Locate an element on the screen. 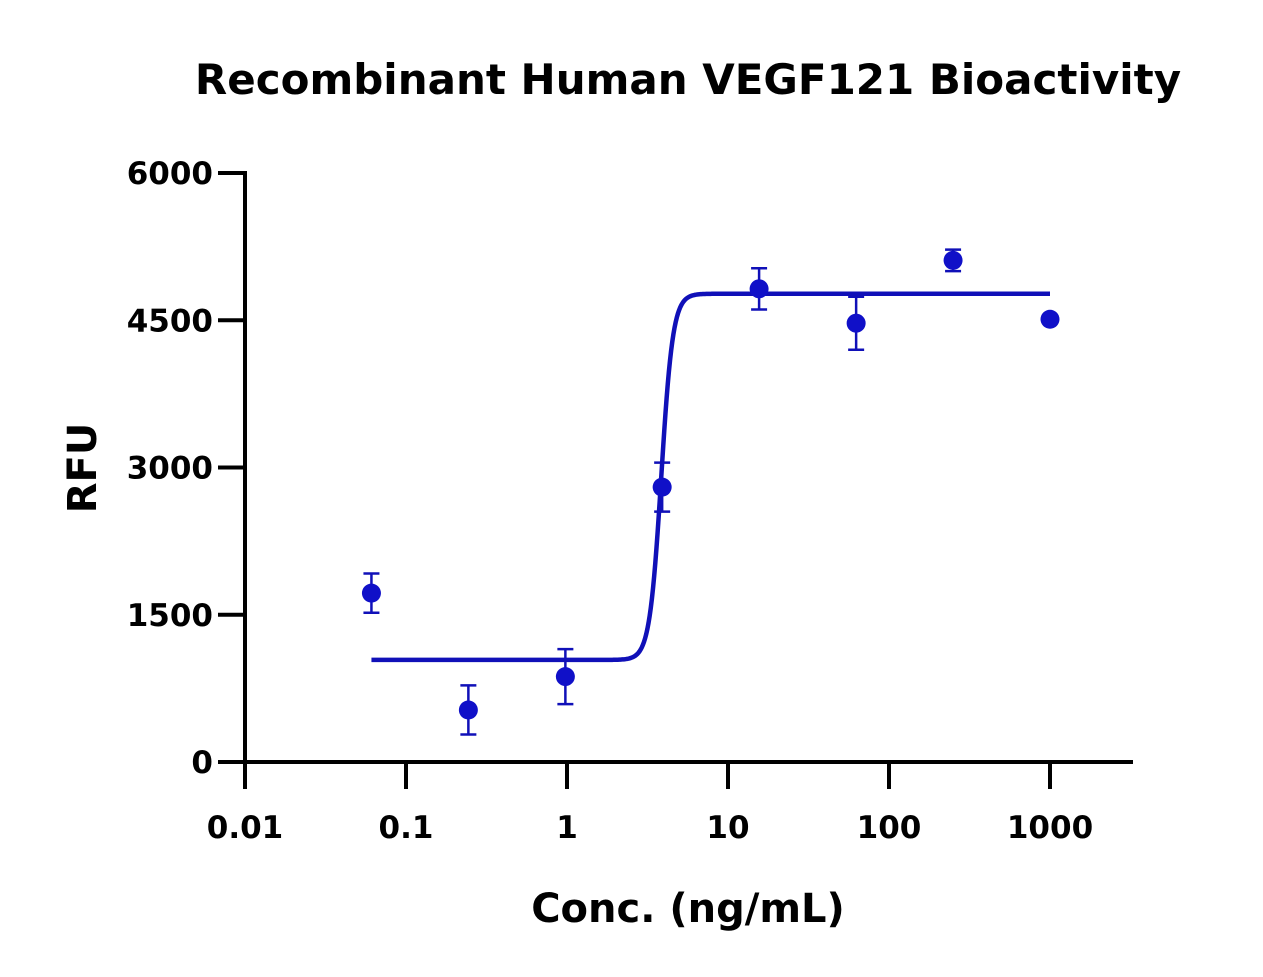 The height and width of the screenshot is (977, 1263). y-tick-label-1: 1500 is located at coordinates (170, 616).